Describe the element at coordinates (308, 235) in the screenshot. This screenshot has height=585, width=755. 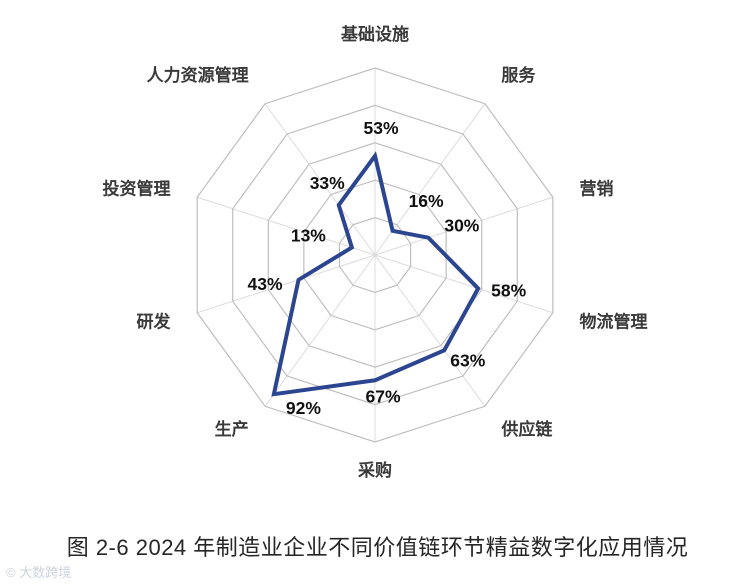
I see `value-label: 13%` at that location.